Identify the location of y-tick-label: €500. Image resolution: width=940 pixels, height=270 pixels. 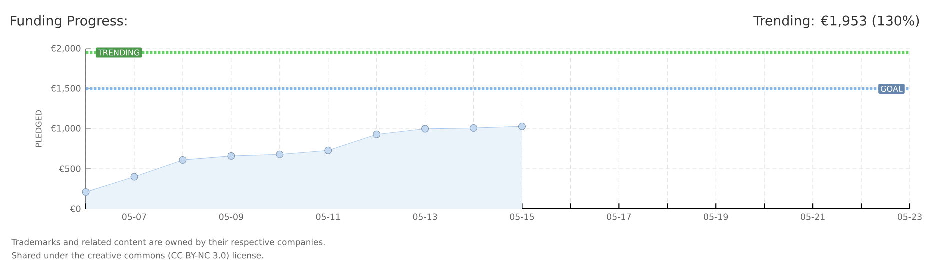
(70, 169).